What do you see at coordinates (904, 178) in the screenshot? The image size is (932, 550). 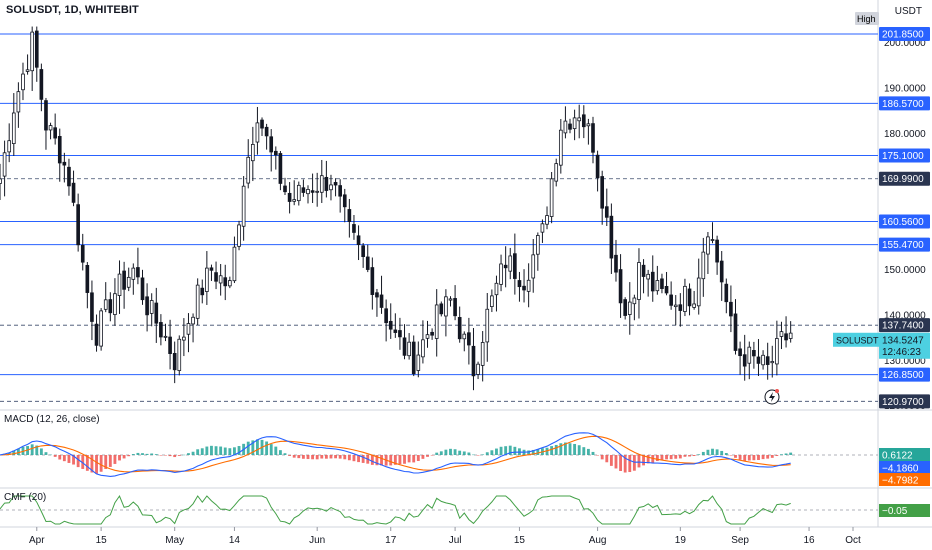 I see `level-price-badge` at bounding box center [904, 178].